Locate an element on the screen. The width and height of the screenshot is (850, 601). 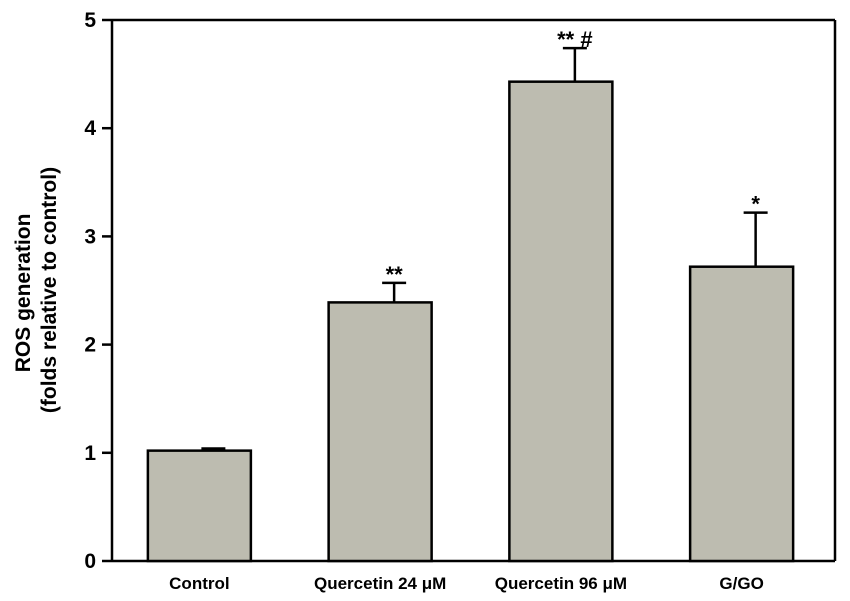
y-axis-title-line1: ROS generation is located at coordinates (23, 293).